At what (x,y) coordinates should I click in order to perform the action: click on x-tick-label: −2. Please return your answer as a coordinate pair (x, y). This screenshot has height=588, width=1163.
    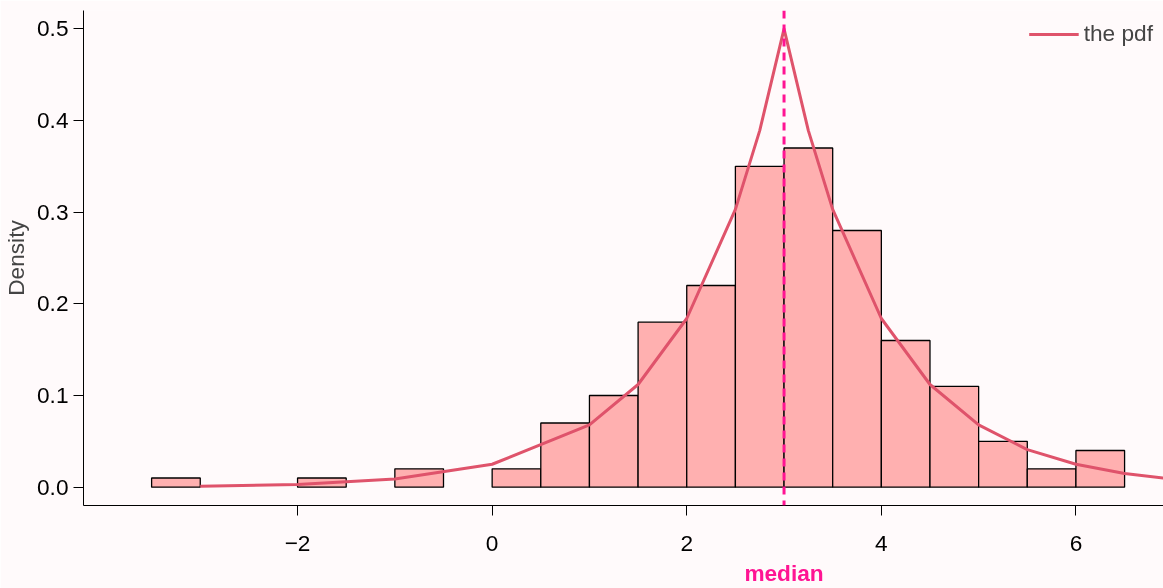
    Looking at the image, I should click on (297, 542).